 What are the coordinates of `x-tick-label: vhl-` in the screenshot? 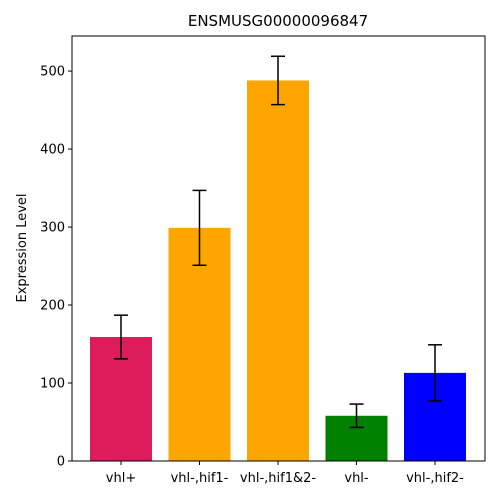 It's located at (356, 478).